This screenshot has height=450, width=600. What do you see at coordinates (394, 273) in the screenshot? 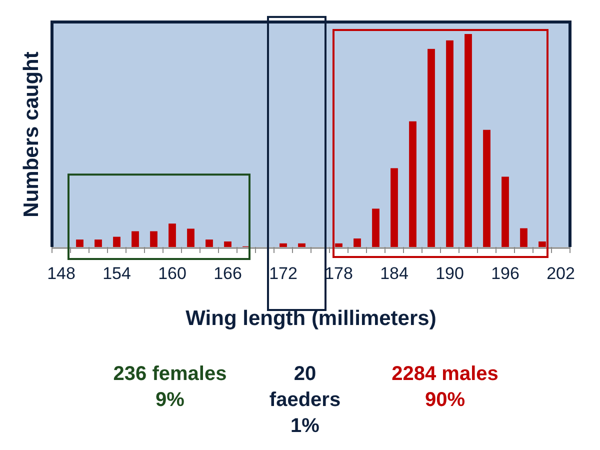
I see `x-tick-label: 184` at bounding box center [394, 273].